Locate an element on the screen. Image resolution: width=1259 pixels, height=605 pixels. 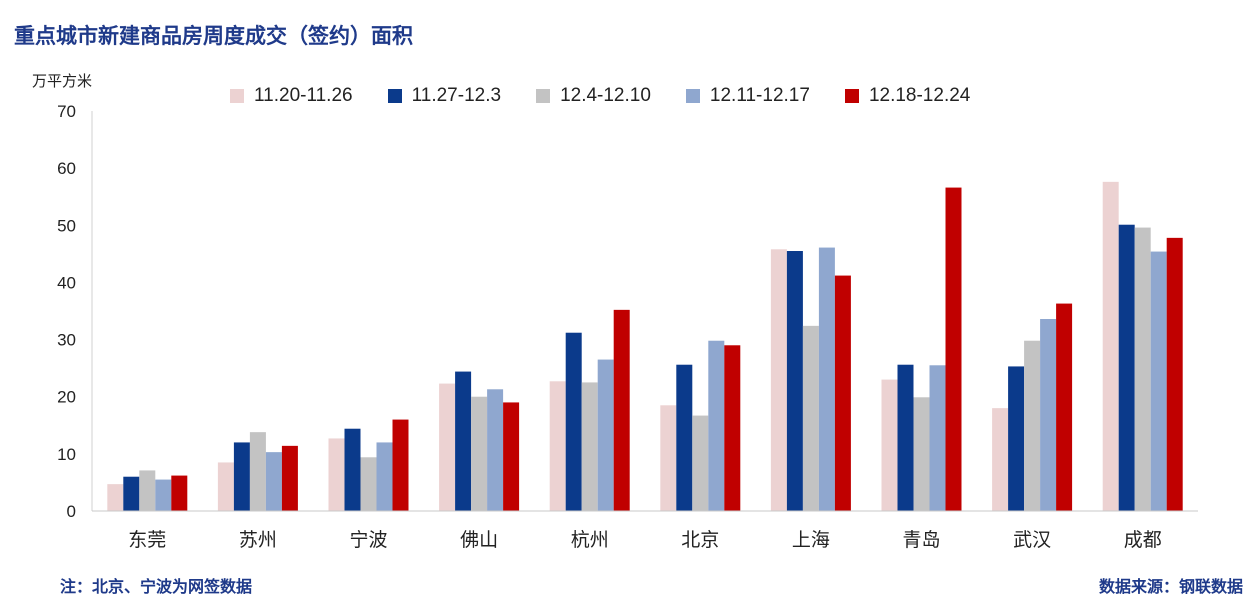
y-tick-label: 40 is located at coordinates (66, 282).